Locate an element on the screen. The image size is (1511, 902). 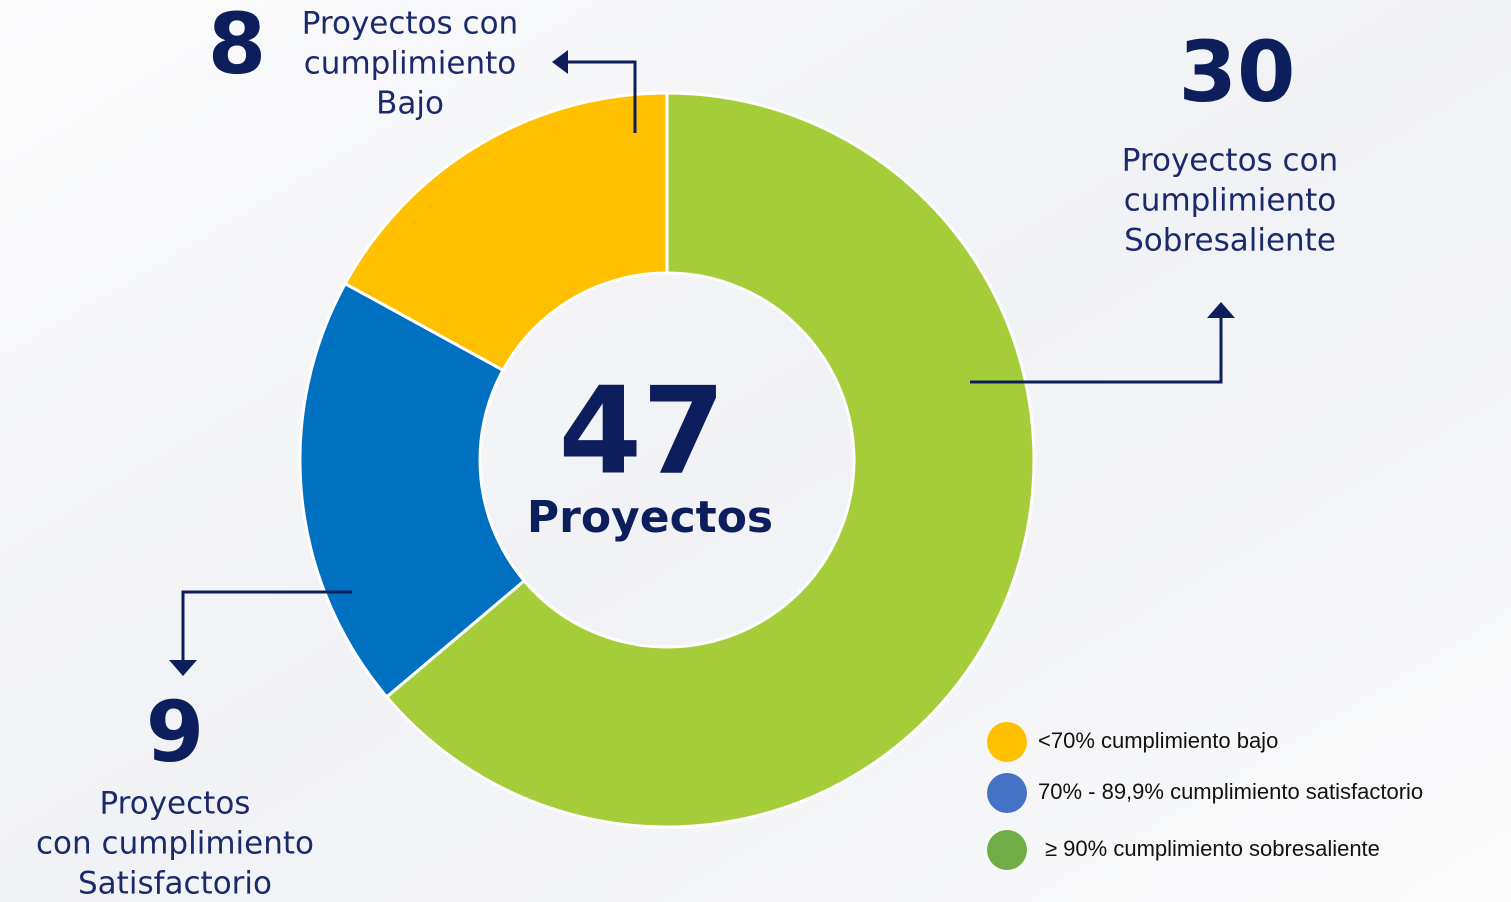
value-label: 9 is located at coordinates (175, 732).